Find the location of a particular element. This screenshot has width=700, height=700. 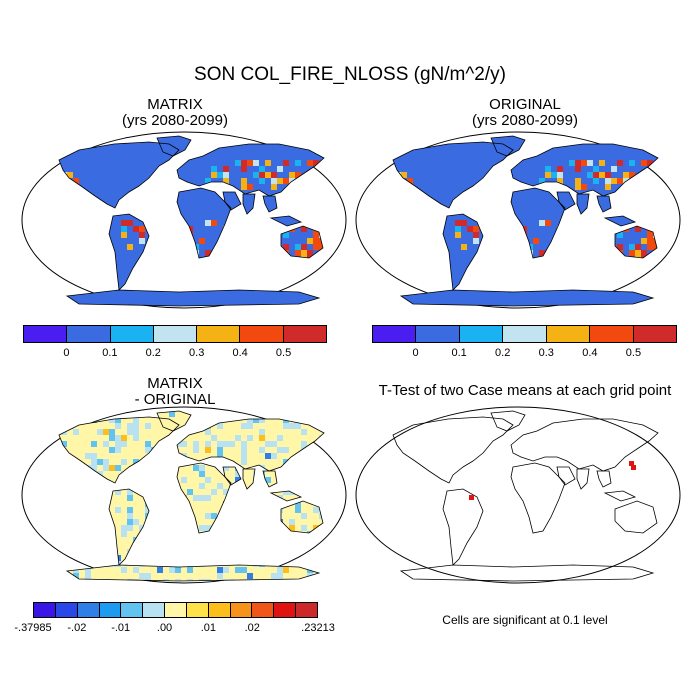

coastline-seAsia is located at coordinates (270, 204).